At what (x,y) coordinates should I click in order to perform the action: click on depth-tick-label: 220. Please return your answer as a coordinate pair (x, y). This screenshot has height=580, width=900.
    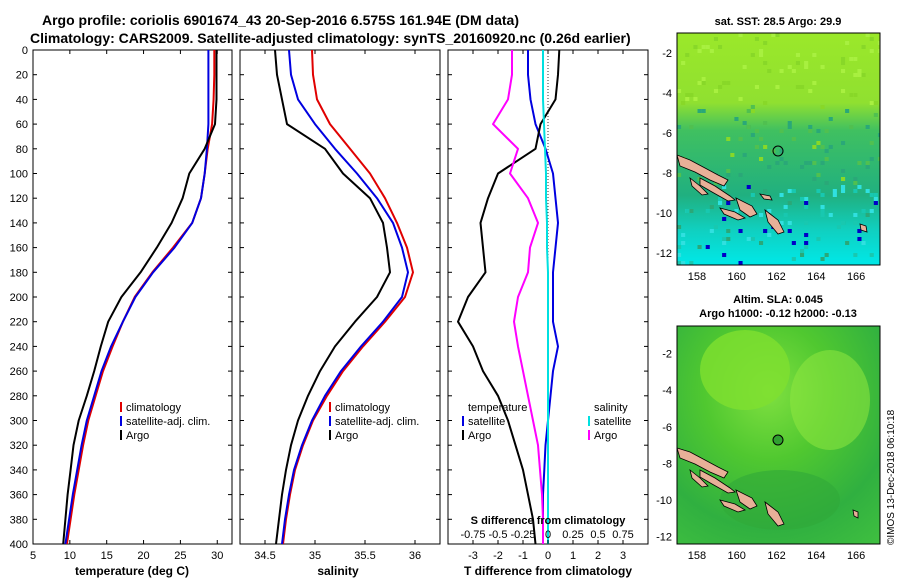
    Looking at the image, I should click on (19, 323).